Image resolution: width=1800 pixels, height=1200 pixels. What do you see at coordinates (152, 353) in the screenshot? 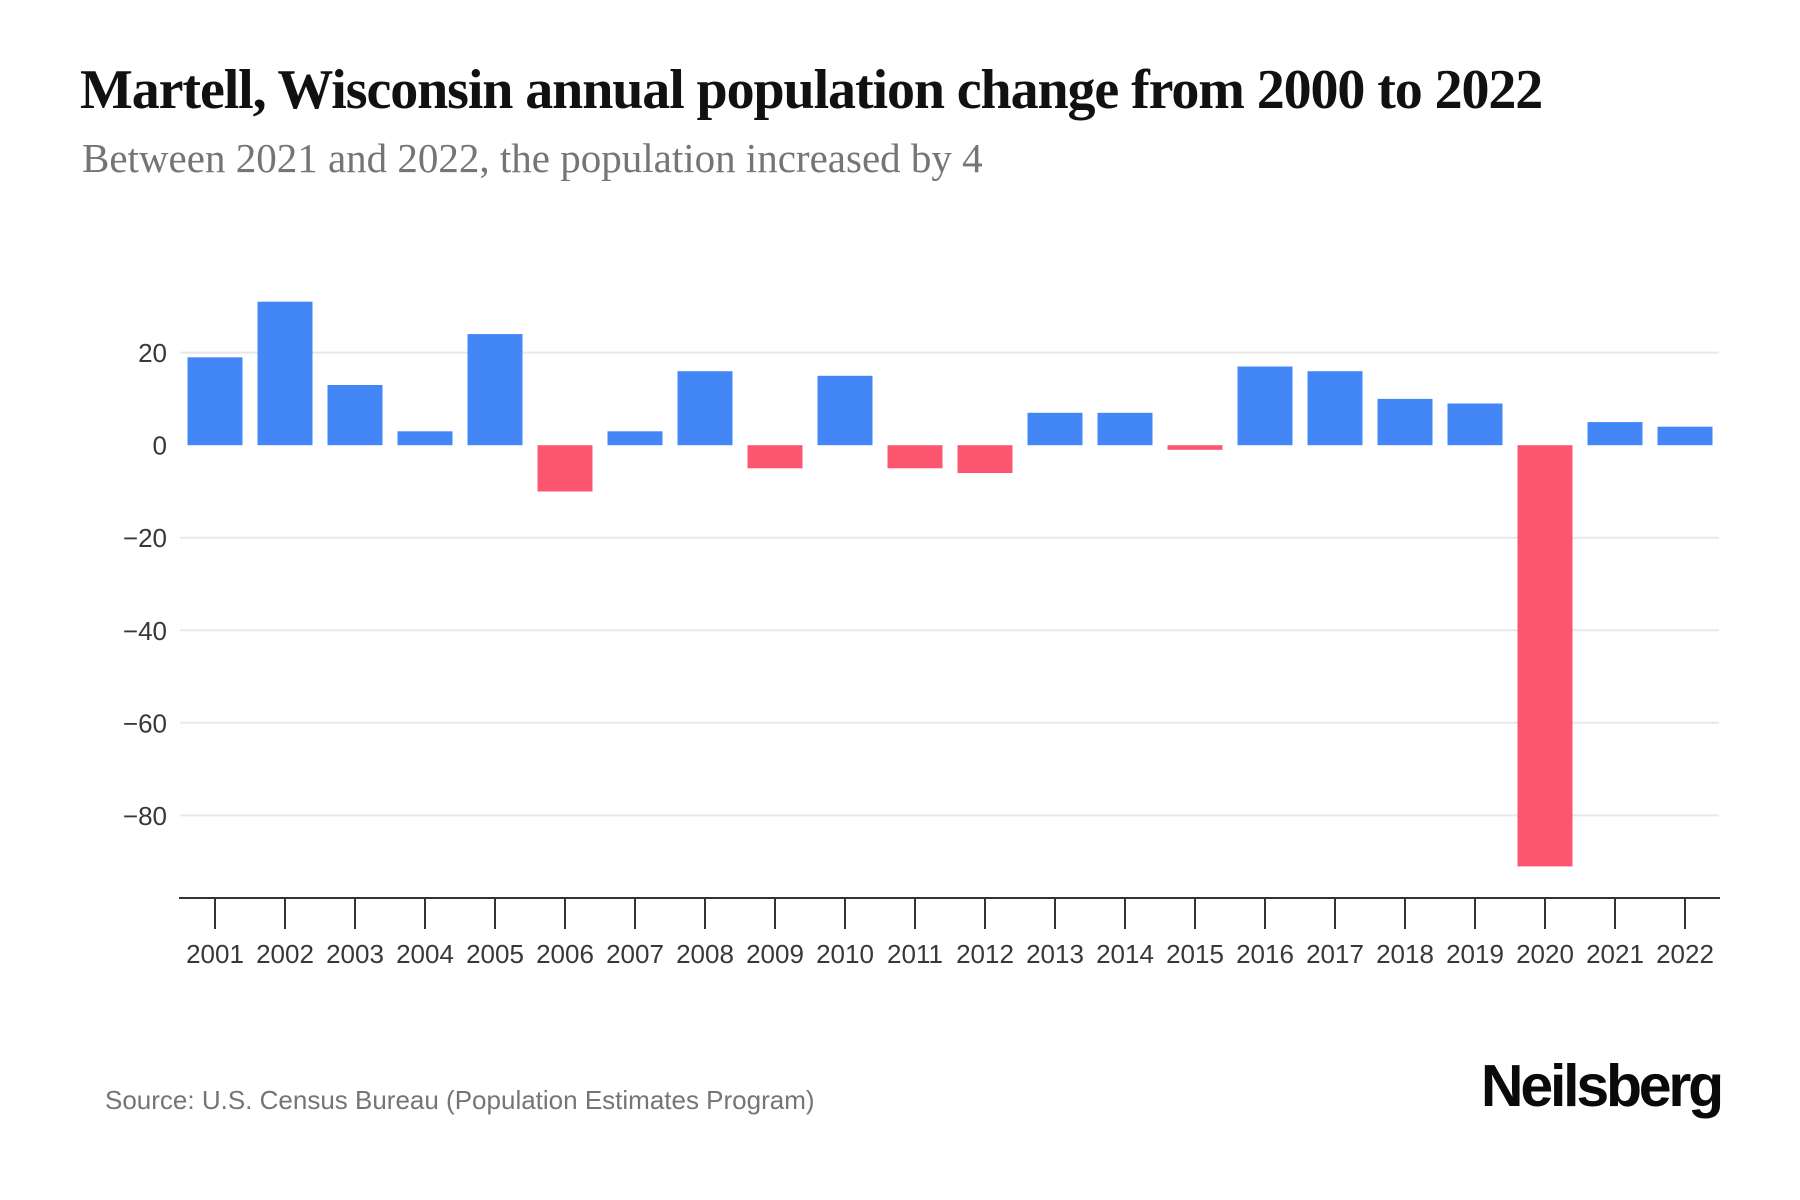
I see `svg-text: 20` at bounding box center [152, 353].